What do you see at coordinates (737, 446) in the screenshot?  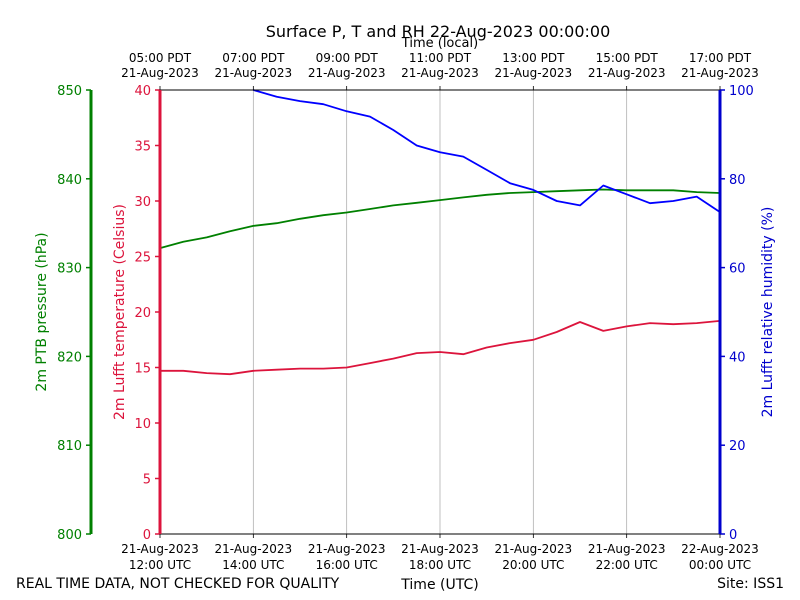 I see `y-tick-label-humidity: 20` at bounding box center [737, 446].